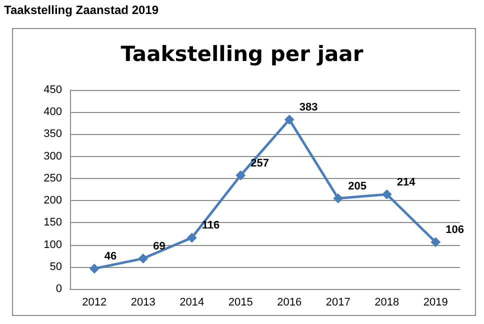 Image resolution: width=484 pixels, height=324 pixels. Describe the element at coordinates (211, 226) in the screenshot. I see `data-label: 116` at that location.